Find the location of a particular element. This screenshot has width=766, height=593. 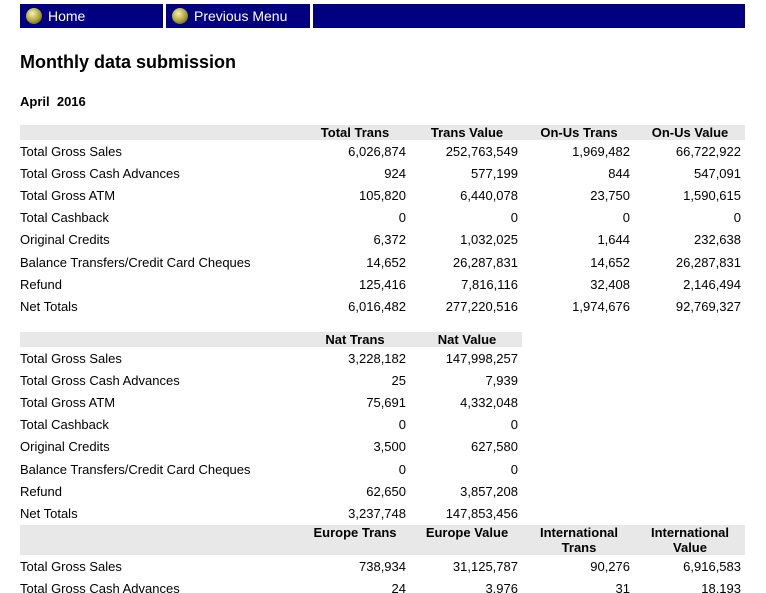

cell-value: 6,916,583 is located at coordinates (712, 567).